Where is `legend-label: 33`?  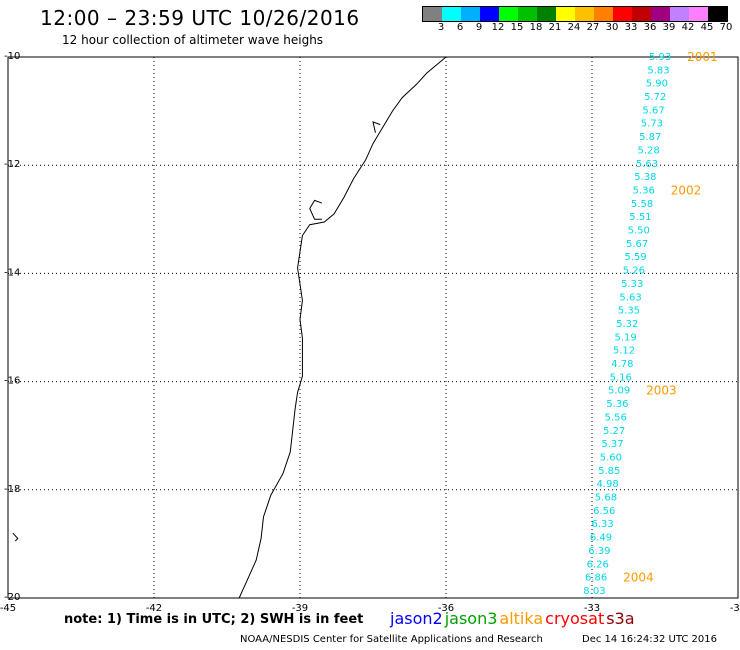
legend-label: 33 is located at coordinates (631, 27).